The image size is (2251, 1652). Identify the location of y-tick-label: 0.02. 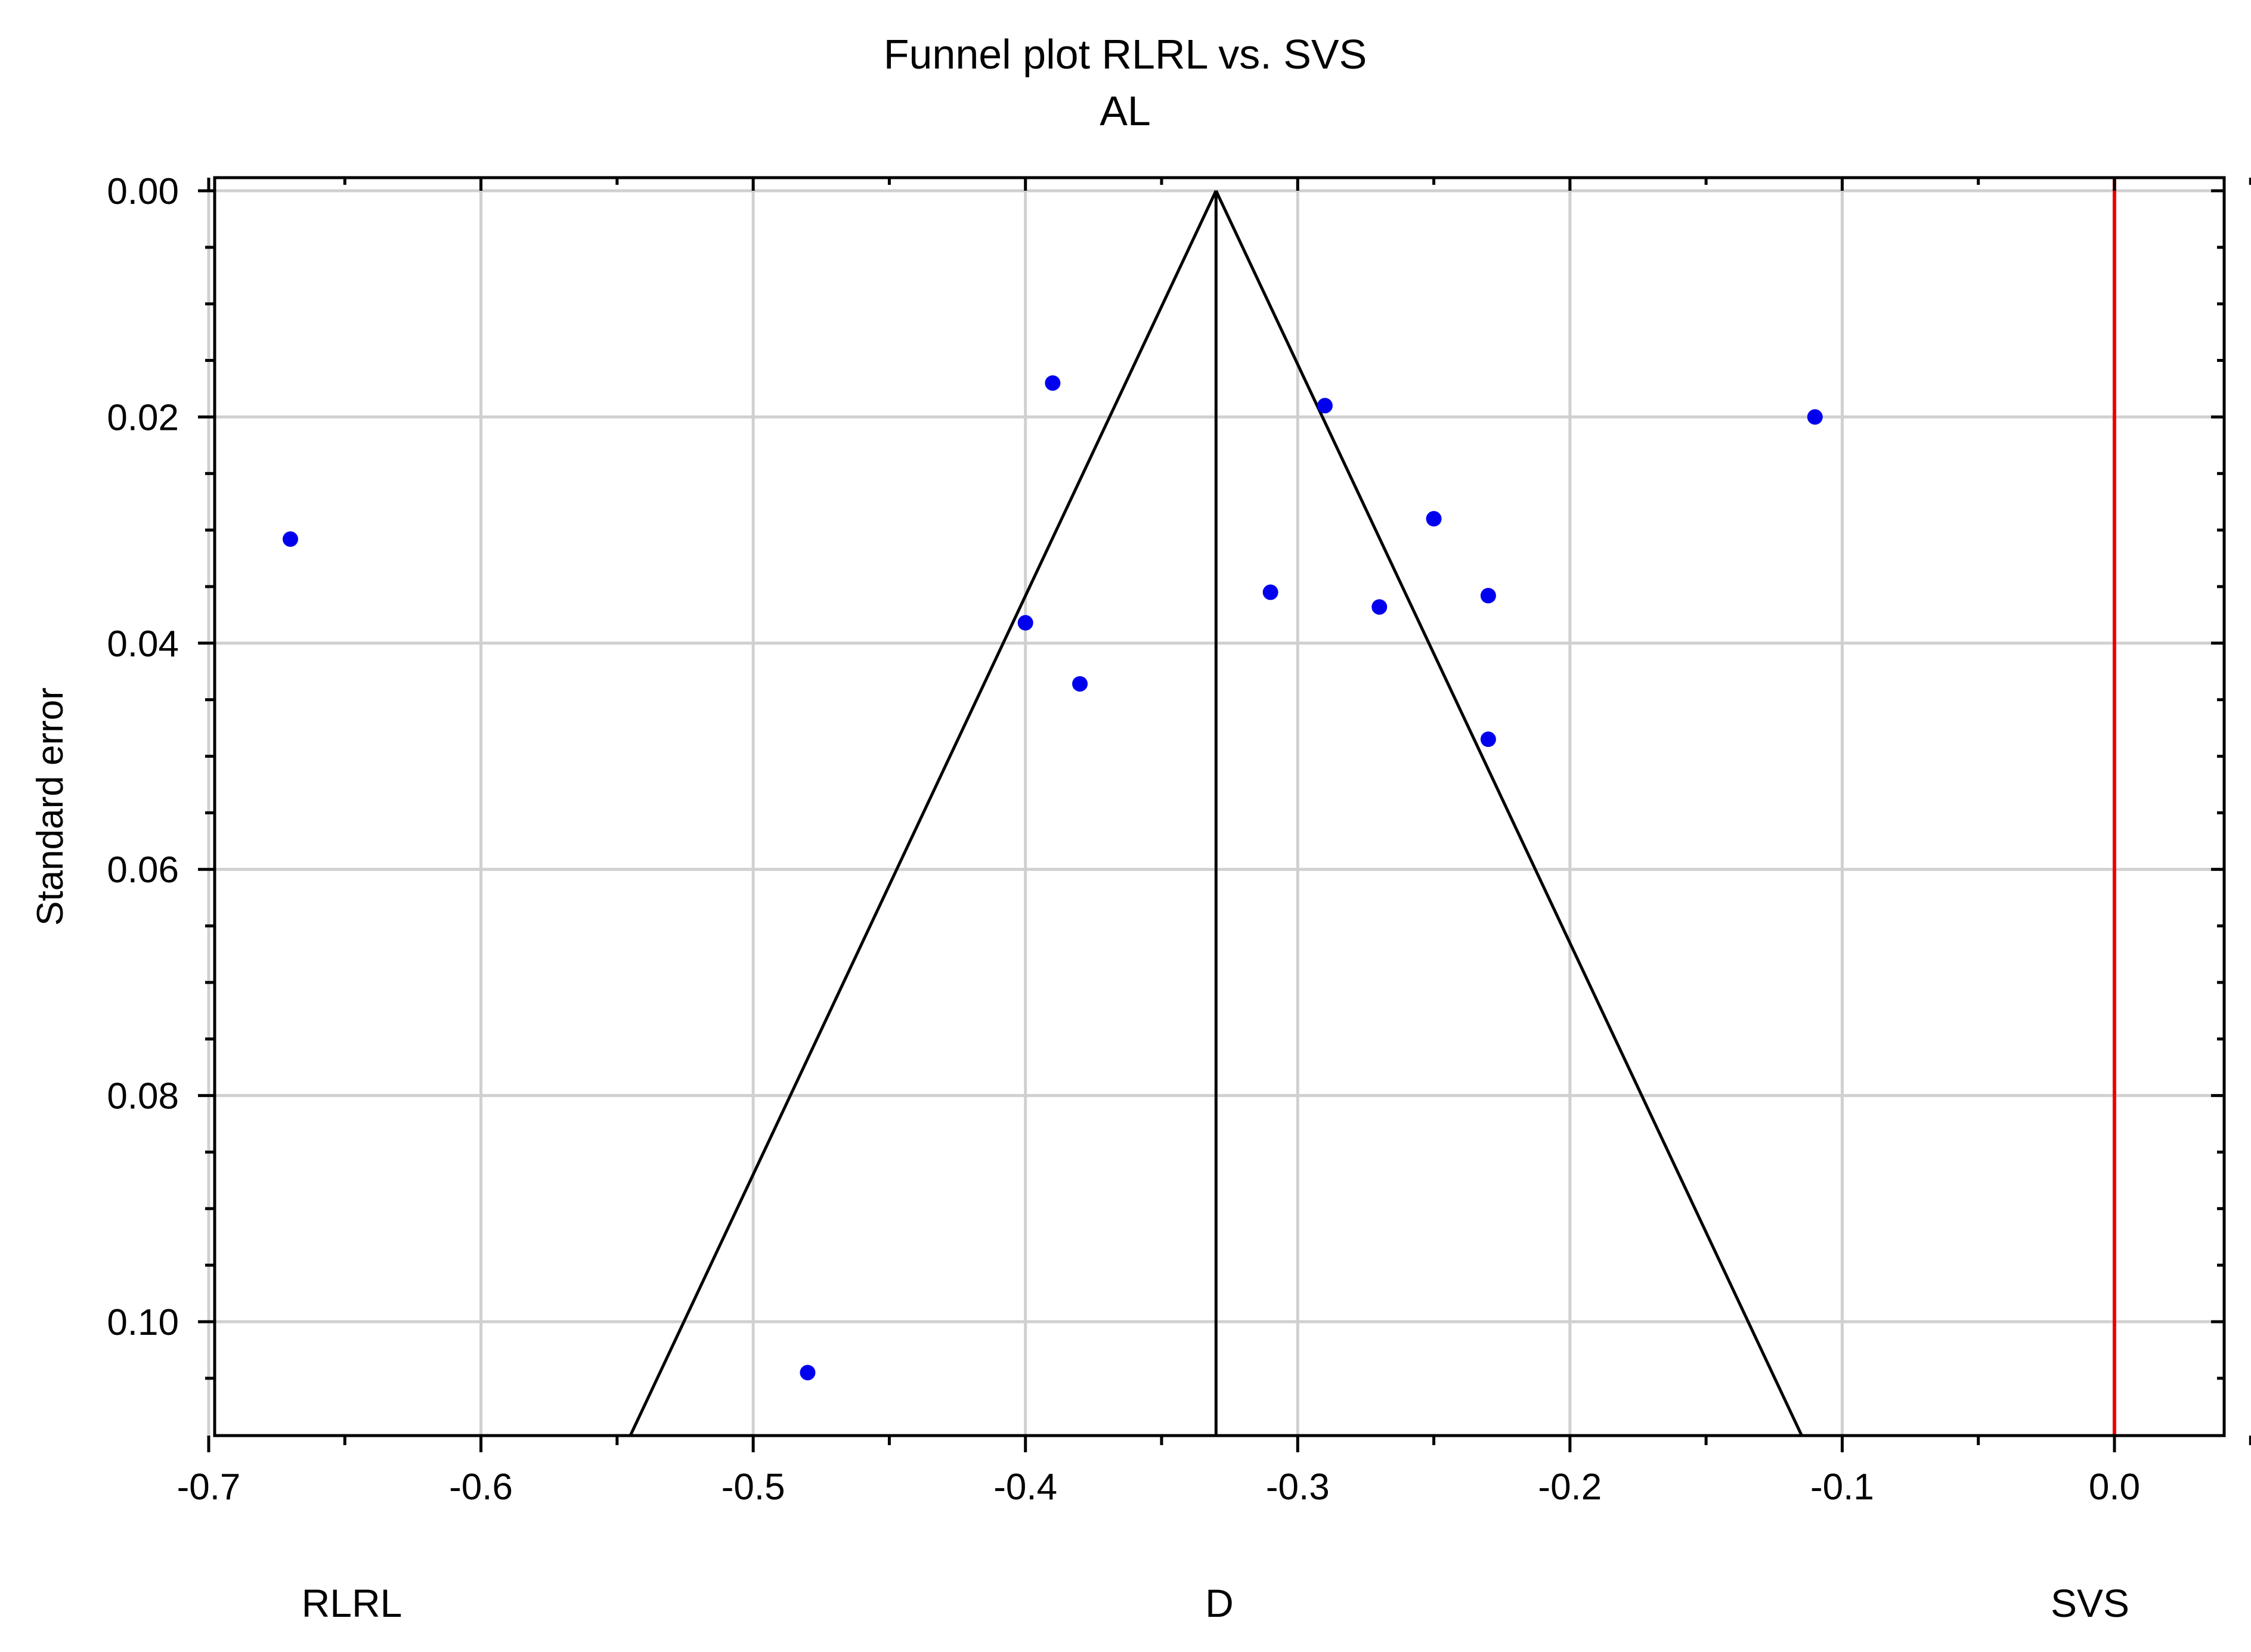
(143, 418).